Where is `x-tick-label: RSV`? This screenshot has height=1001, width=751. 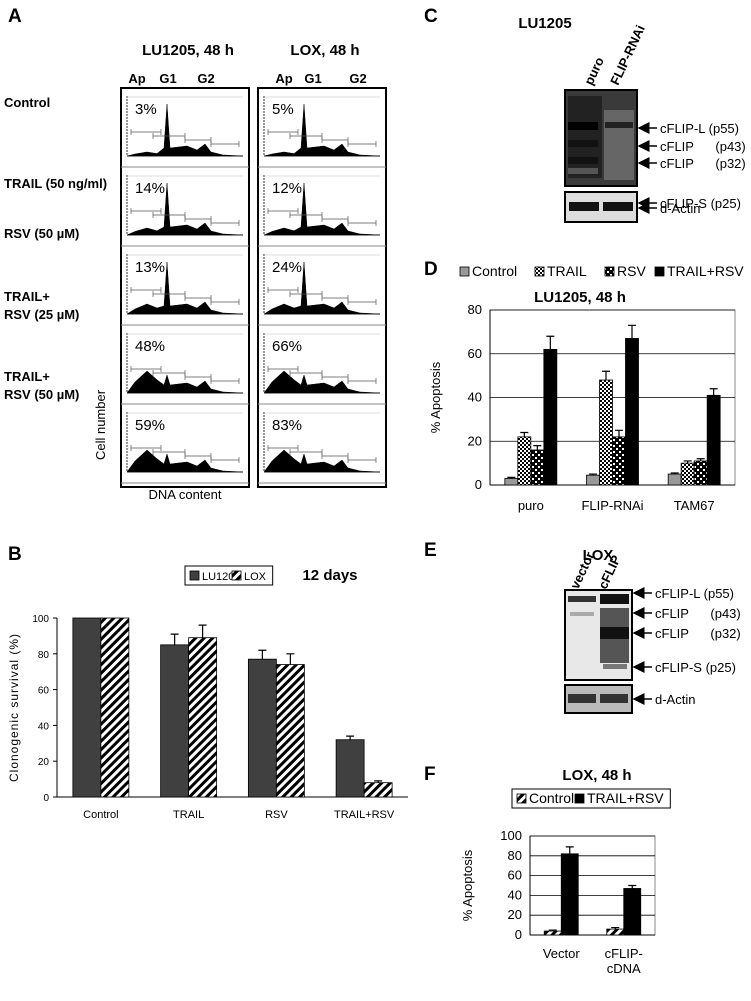
x-tick-label: RSV is located at coordinates (276, 815).